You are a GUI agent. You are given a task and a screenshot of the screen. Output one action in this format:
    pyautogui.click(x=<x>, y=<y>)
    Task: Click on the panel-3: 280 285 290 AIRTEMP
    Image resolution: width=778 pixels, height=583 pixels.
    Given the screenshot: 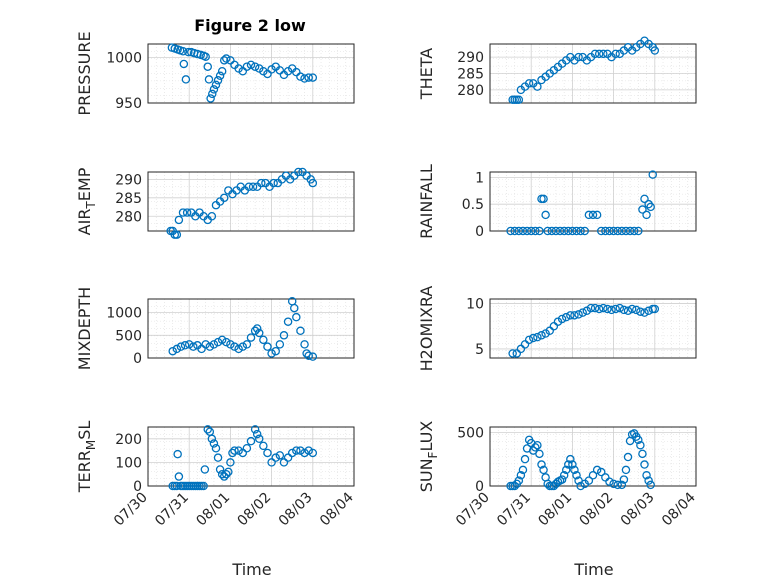 What is the action you would take?
    pyautogui.click(x=215, y=203)
    